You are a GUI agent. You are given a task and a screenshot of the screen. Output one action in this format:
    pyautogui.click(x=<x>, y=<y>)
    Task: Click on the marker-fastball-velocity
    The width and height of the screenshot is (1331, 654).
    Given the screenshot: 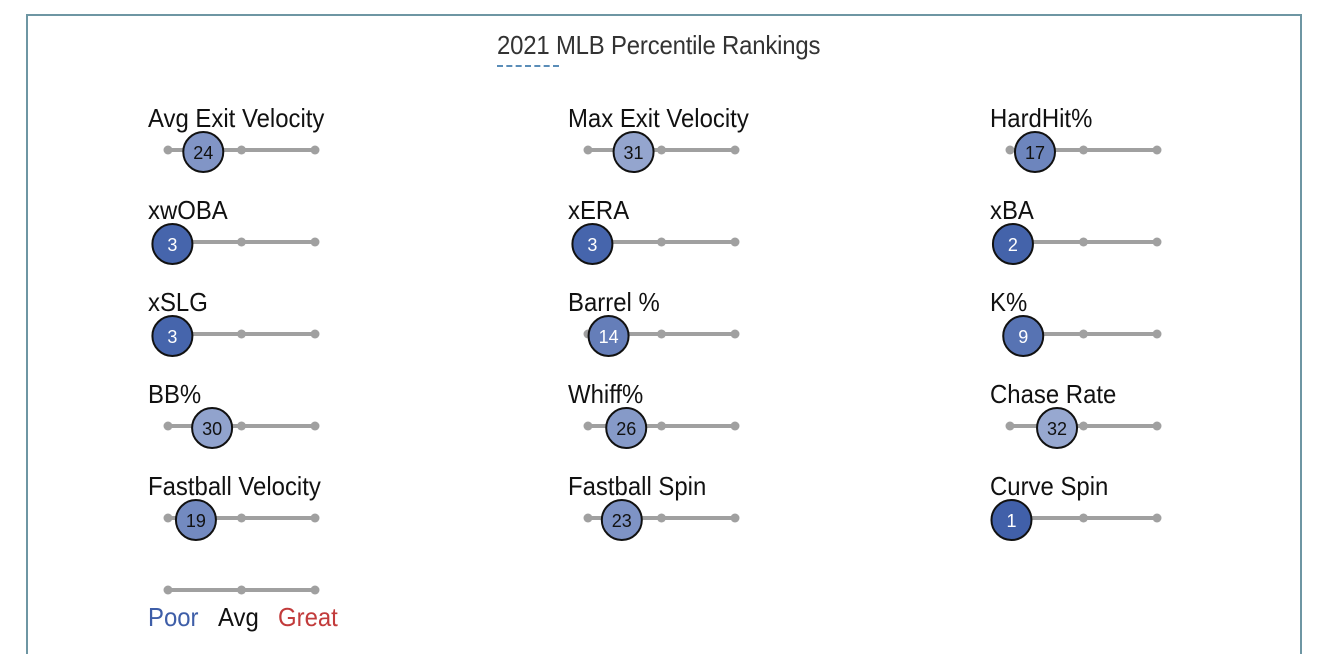 What is the action you would take?
    pyautogui.click(x=195, y=520)
    